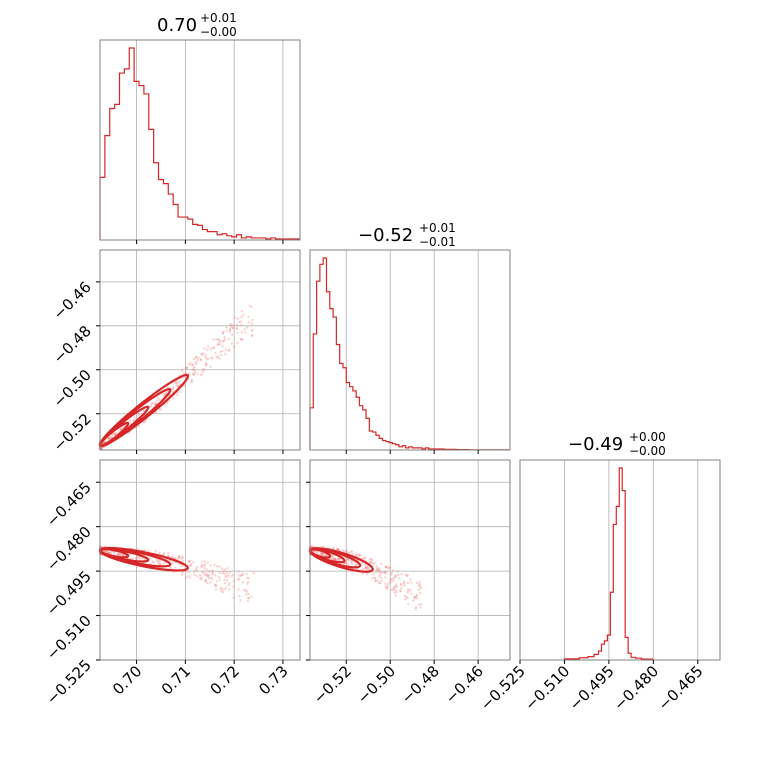  What do you see at coordinates (376, 684) in the screenshot?
I see `x-tick-label: −0.50` at bounding box center [376, 684].